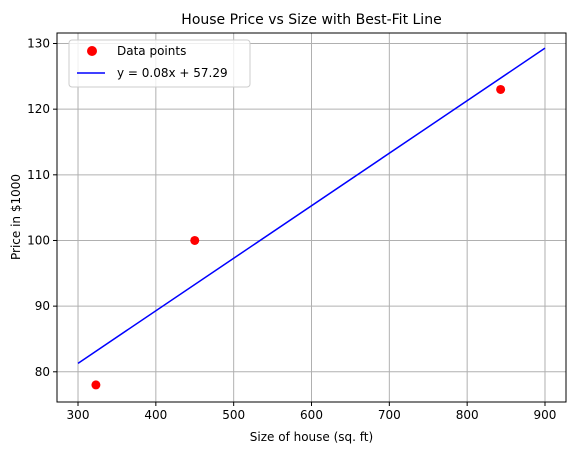 This screenshot has height=455, width=571. What do you see at coordinates (172, 73) in the screenshot?
I see `legend-label-best-fit-line: y = 0.08x + 57.29` at bounding box center [172, 73].